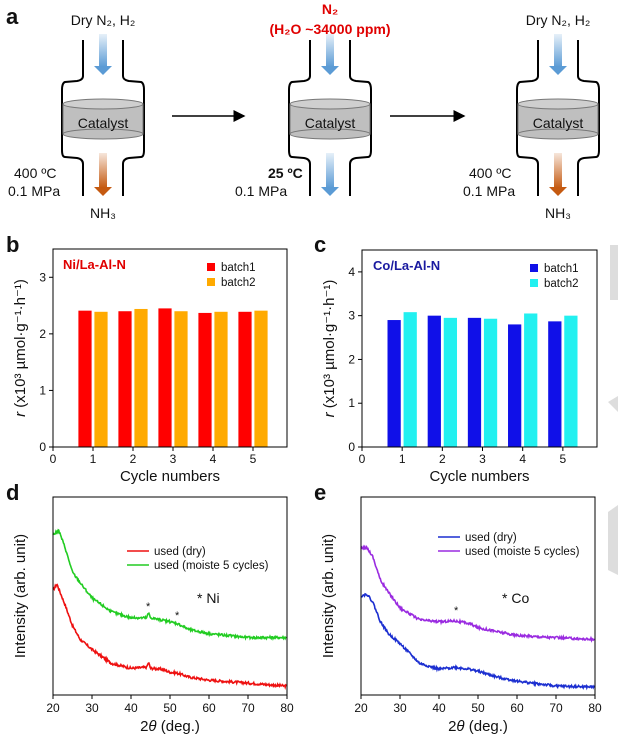 The width and height of the screenshot is (618, 746). What do you see at coordinates (329, 414) in the screenshot?
I see `y-axis-label-var: r` at bounding box center [329, 414].